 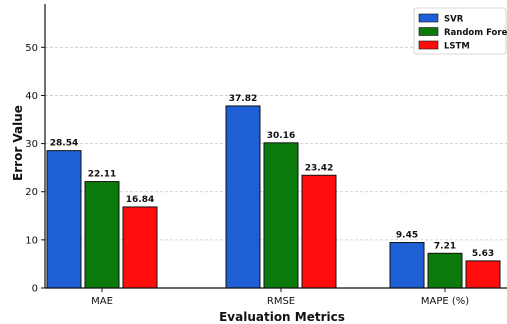 I want to click on bar-value-label: 30.16, so click(x=281, y=136).